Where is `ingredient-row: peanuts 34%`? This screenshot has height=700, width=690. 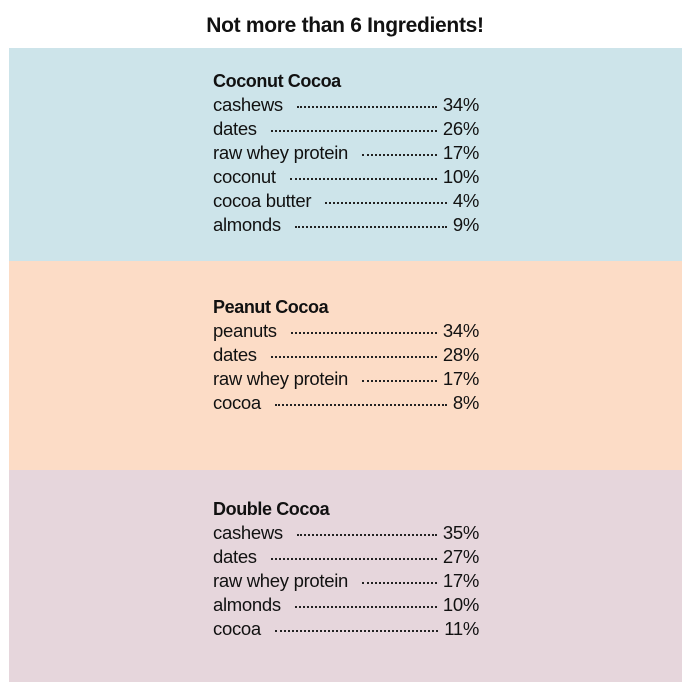 ingredient-row: peanuts 34% is located at coordinates (346, 332).